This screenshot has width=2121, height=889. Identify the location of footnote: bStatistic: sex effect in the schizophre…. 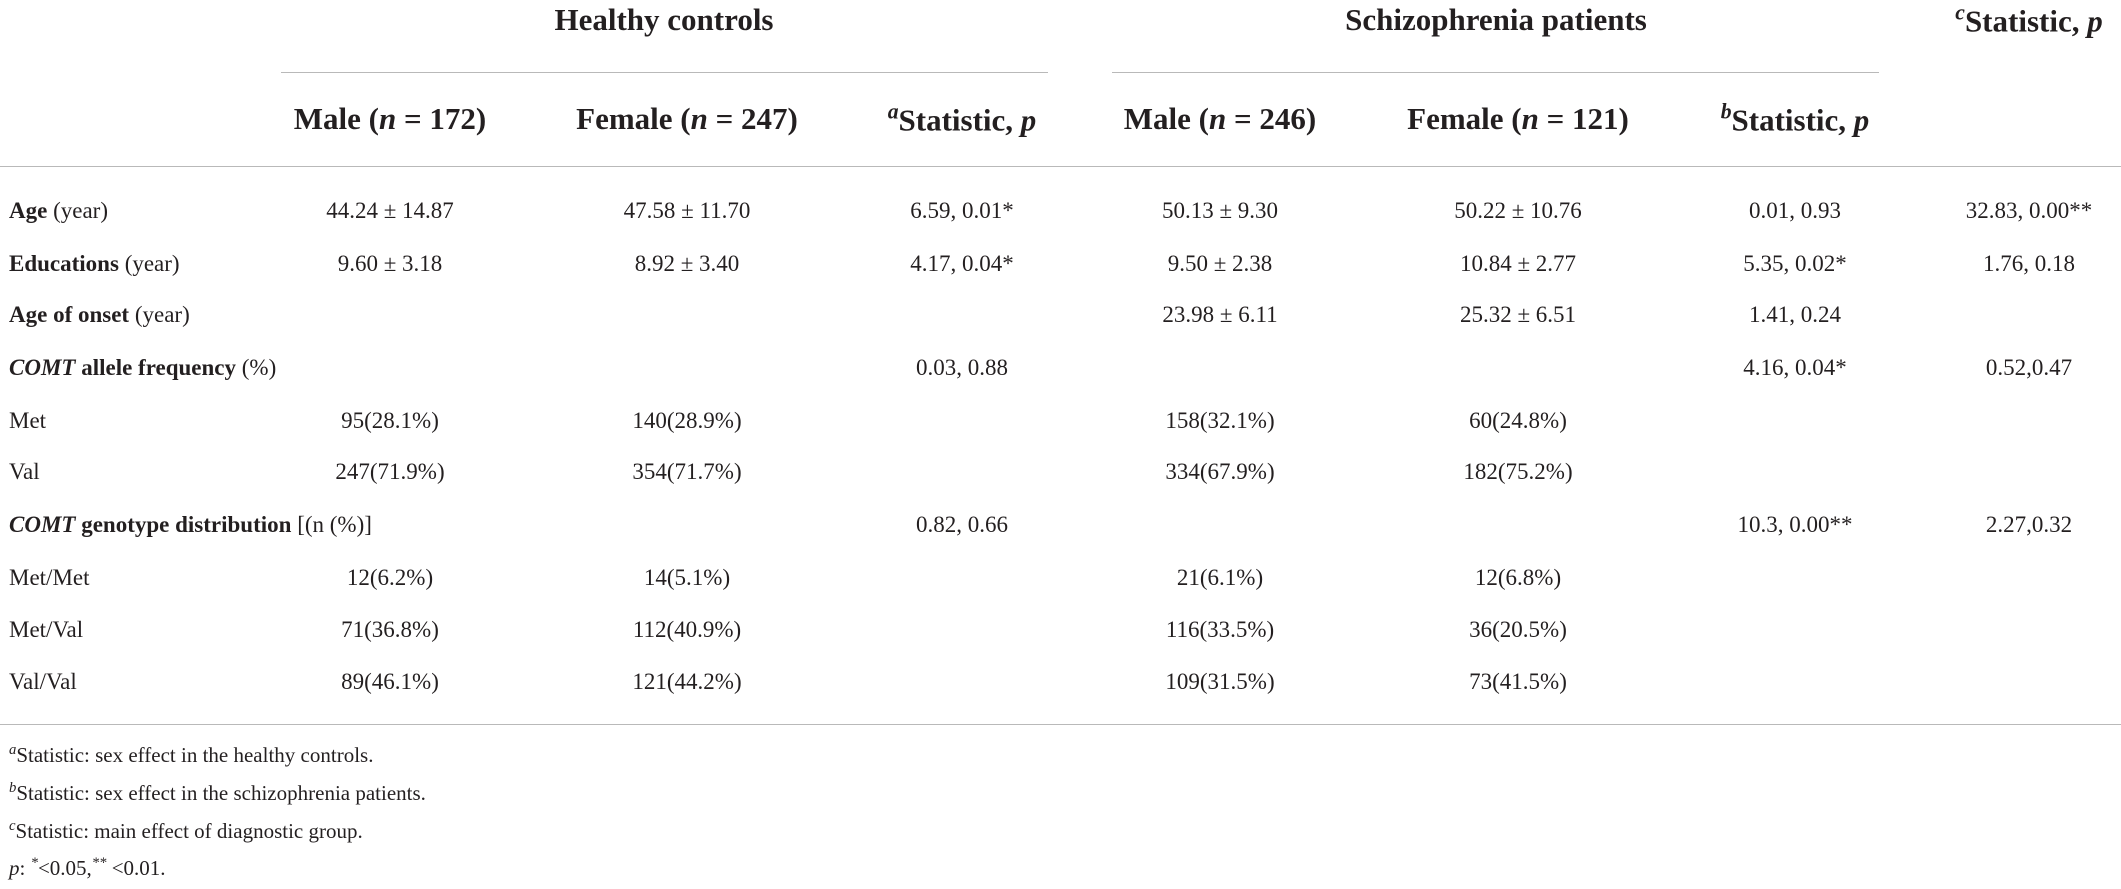
(217, 793).